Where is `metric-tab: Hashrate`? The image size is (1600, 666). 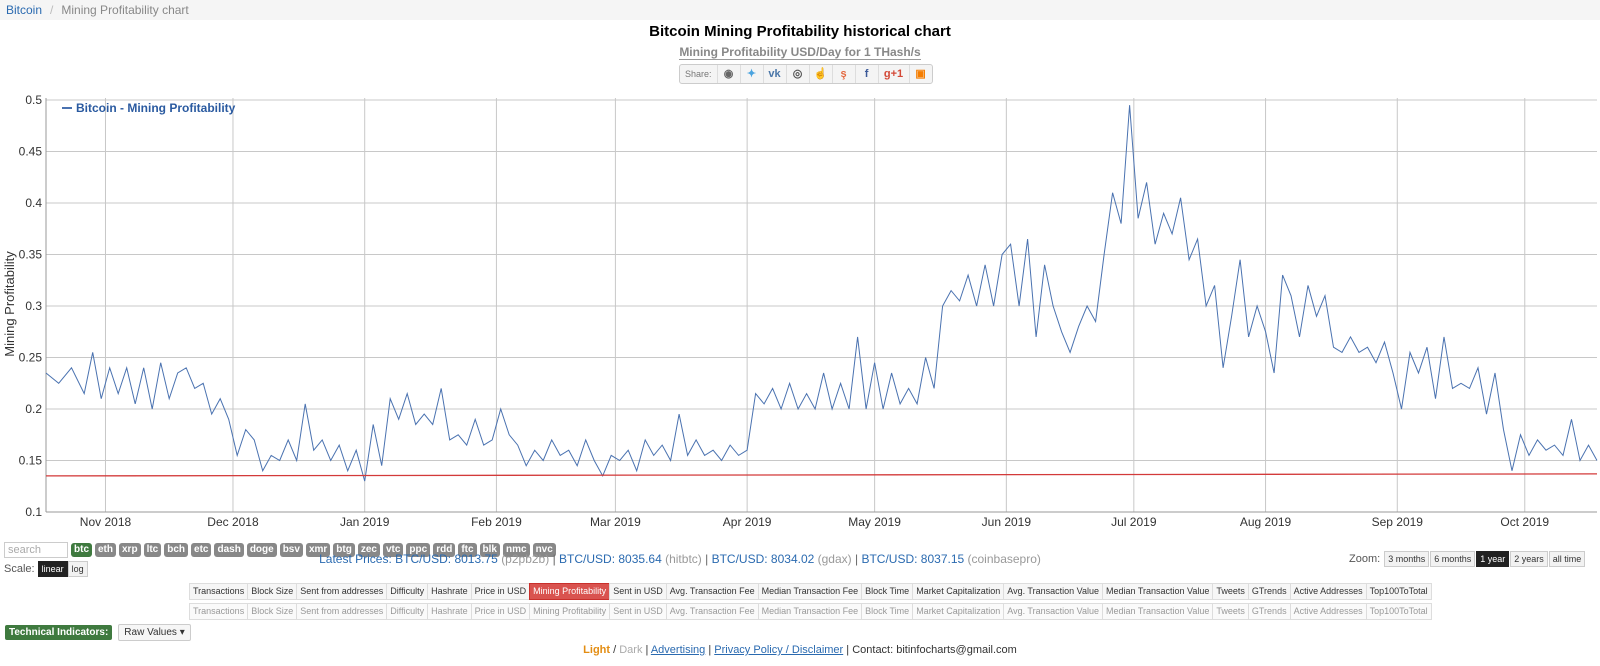 metric-tab: Hashrate is located at coordinates (449, 591).